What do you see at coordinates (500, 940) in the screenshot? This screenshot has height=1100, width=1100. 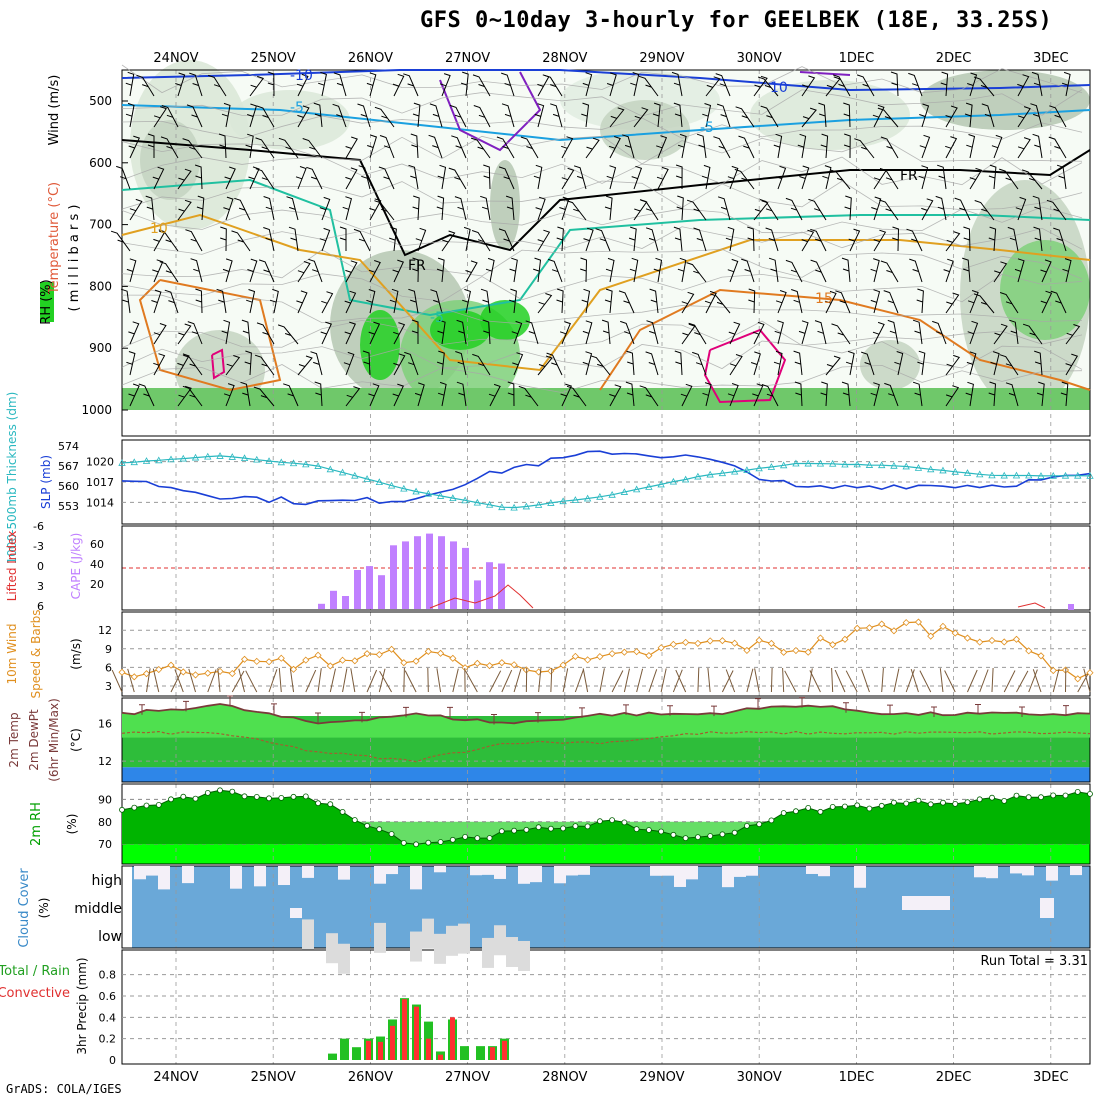 I see `cloud-low` at bounding box center [500, 940].